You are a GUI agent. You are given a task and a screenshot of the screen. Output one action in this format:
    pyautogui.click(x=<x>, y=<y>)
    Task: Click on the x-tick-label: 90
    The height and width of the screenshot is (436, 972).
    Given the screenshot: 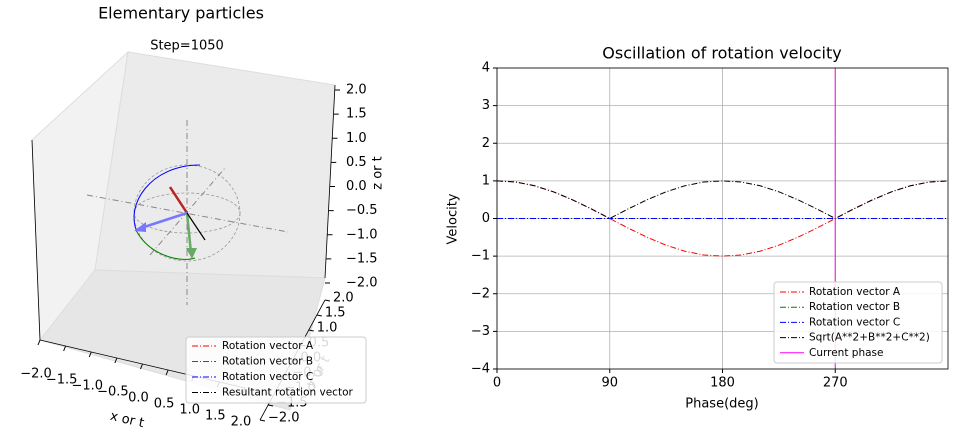 What is the action you would take?
    pyautogui.click(x=609, y=383)
    